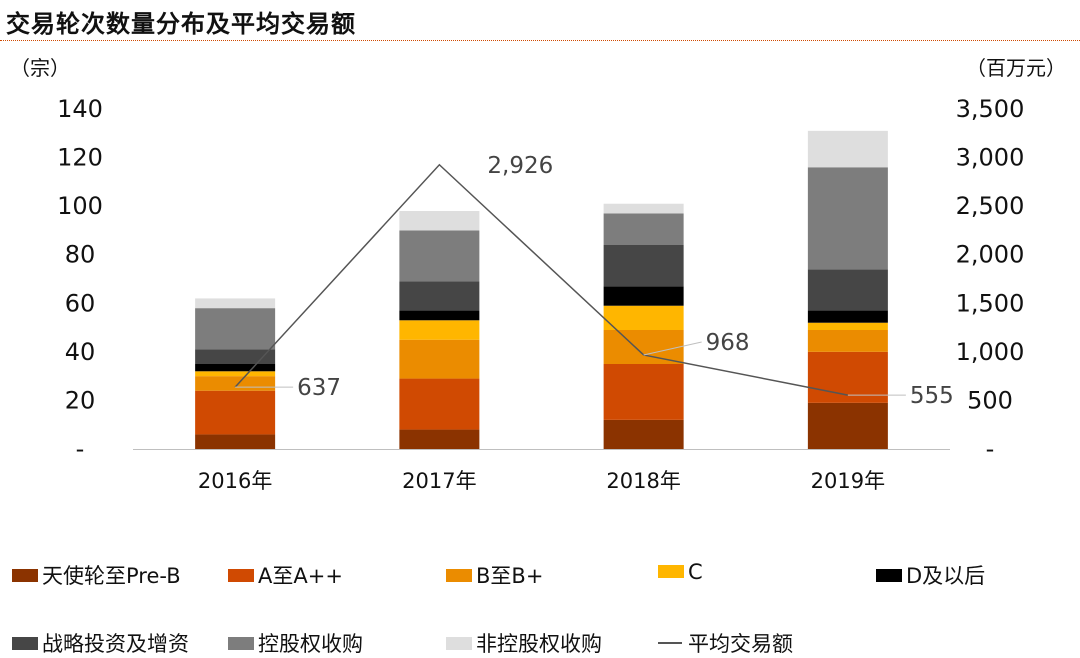 This screenshot has height=658, width=1080. I want to click on left-axis-tick-label: 80, so click(80, 255).